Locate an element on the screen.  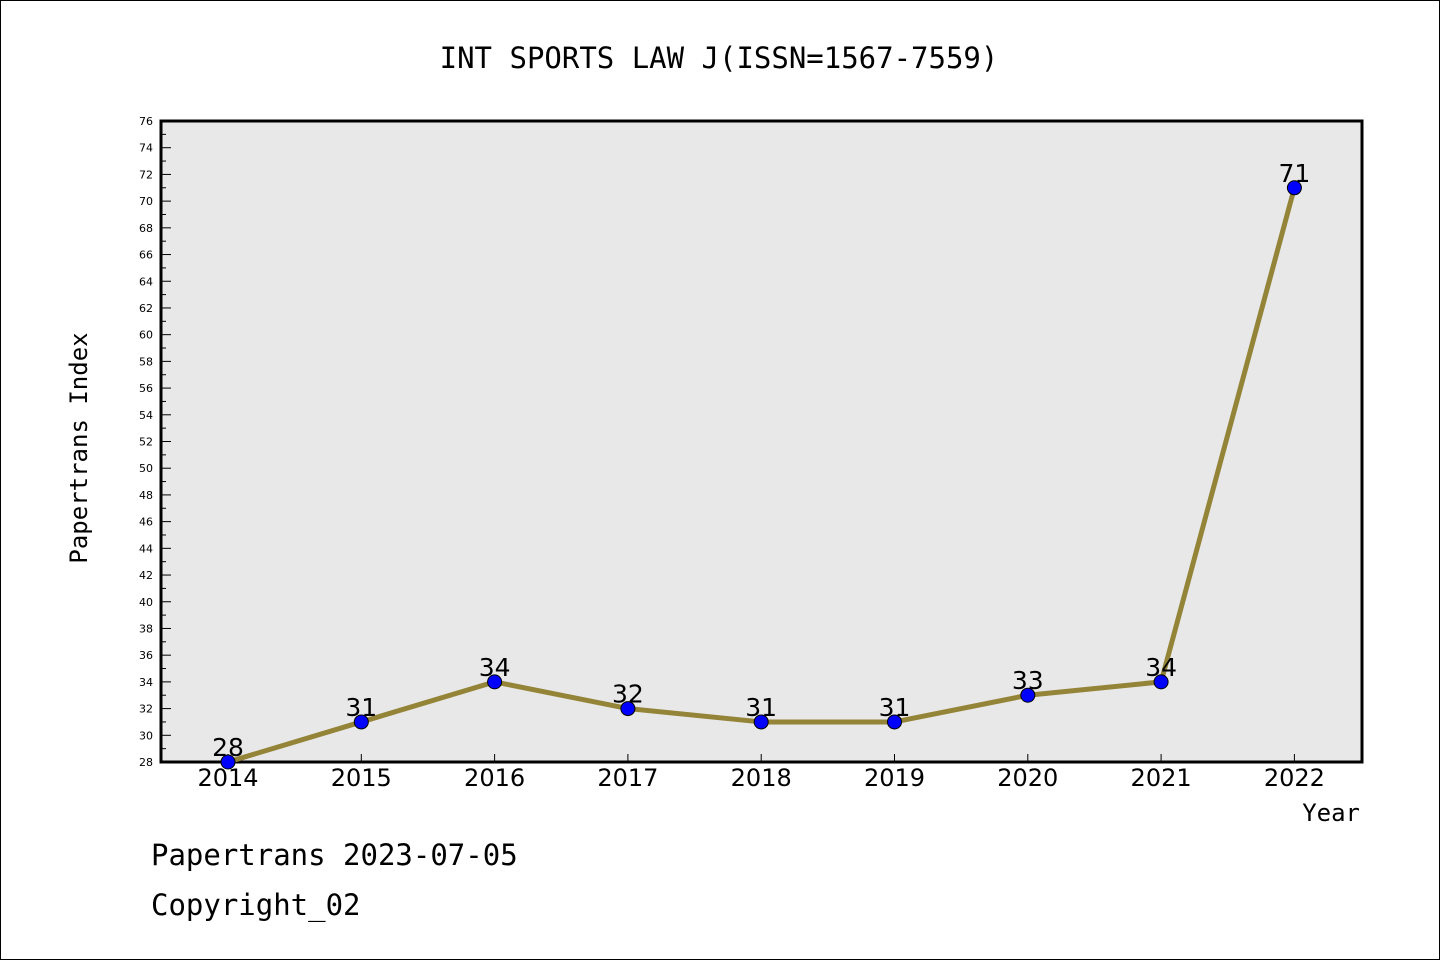
y-tick-label: 74 is located at coordinates (146, 148).